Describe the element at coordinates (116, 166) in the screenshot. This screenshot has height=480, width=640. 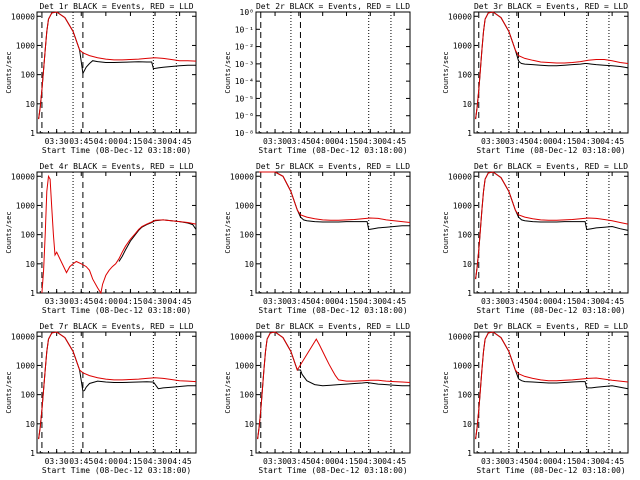
I see `panel-title: Det 4r BLACK = Events, RED = LLD` at that location.